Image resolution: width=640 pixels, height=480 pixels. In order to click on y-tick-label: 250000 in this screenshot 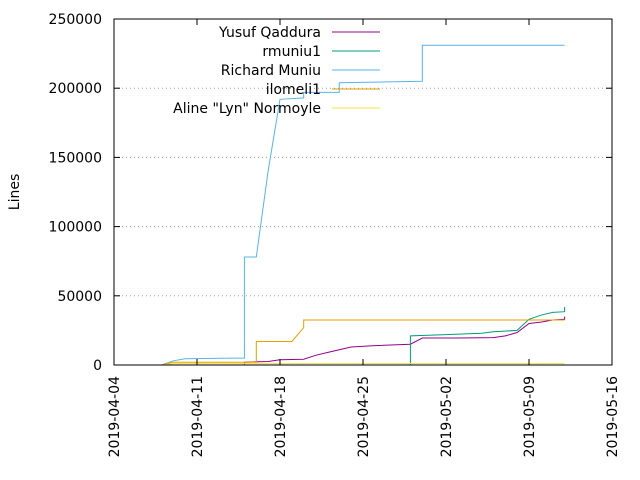, I will do `click(75, 20)`.